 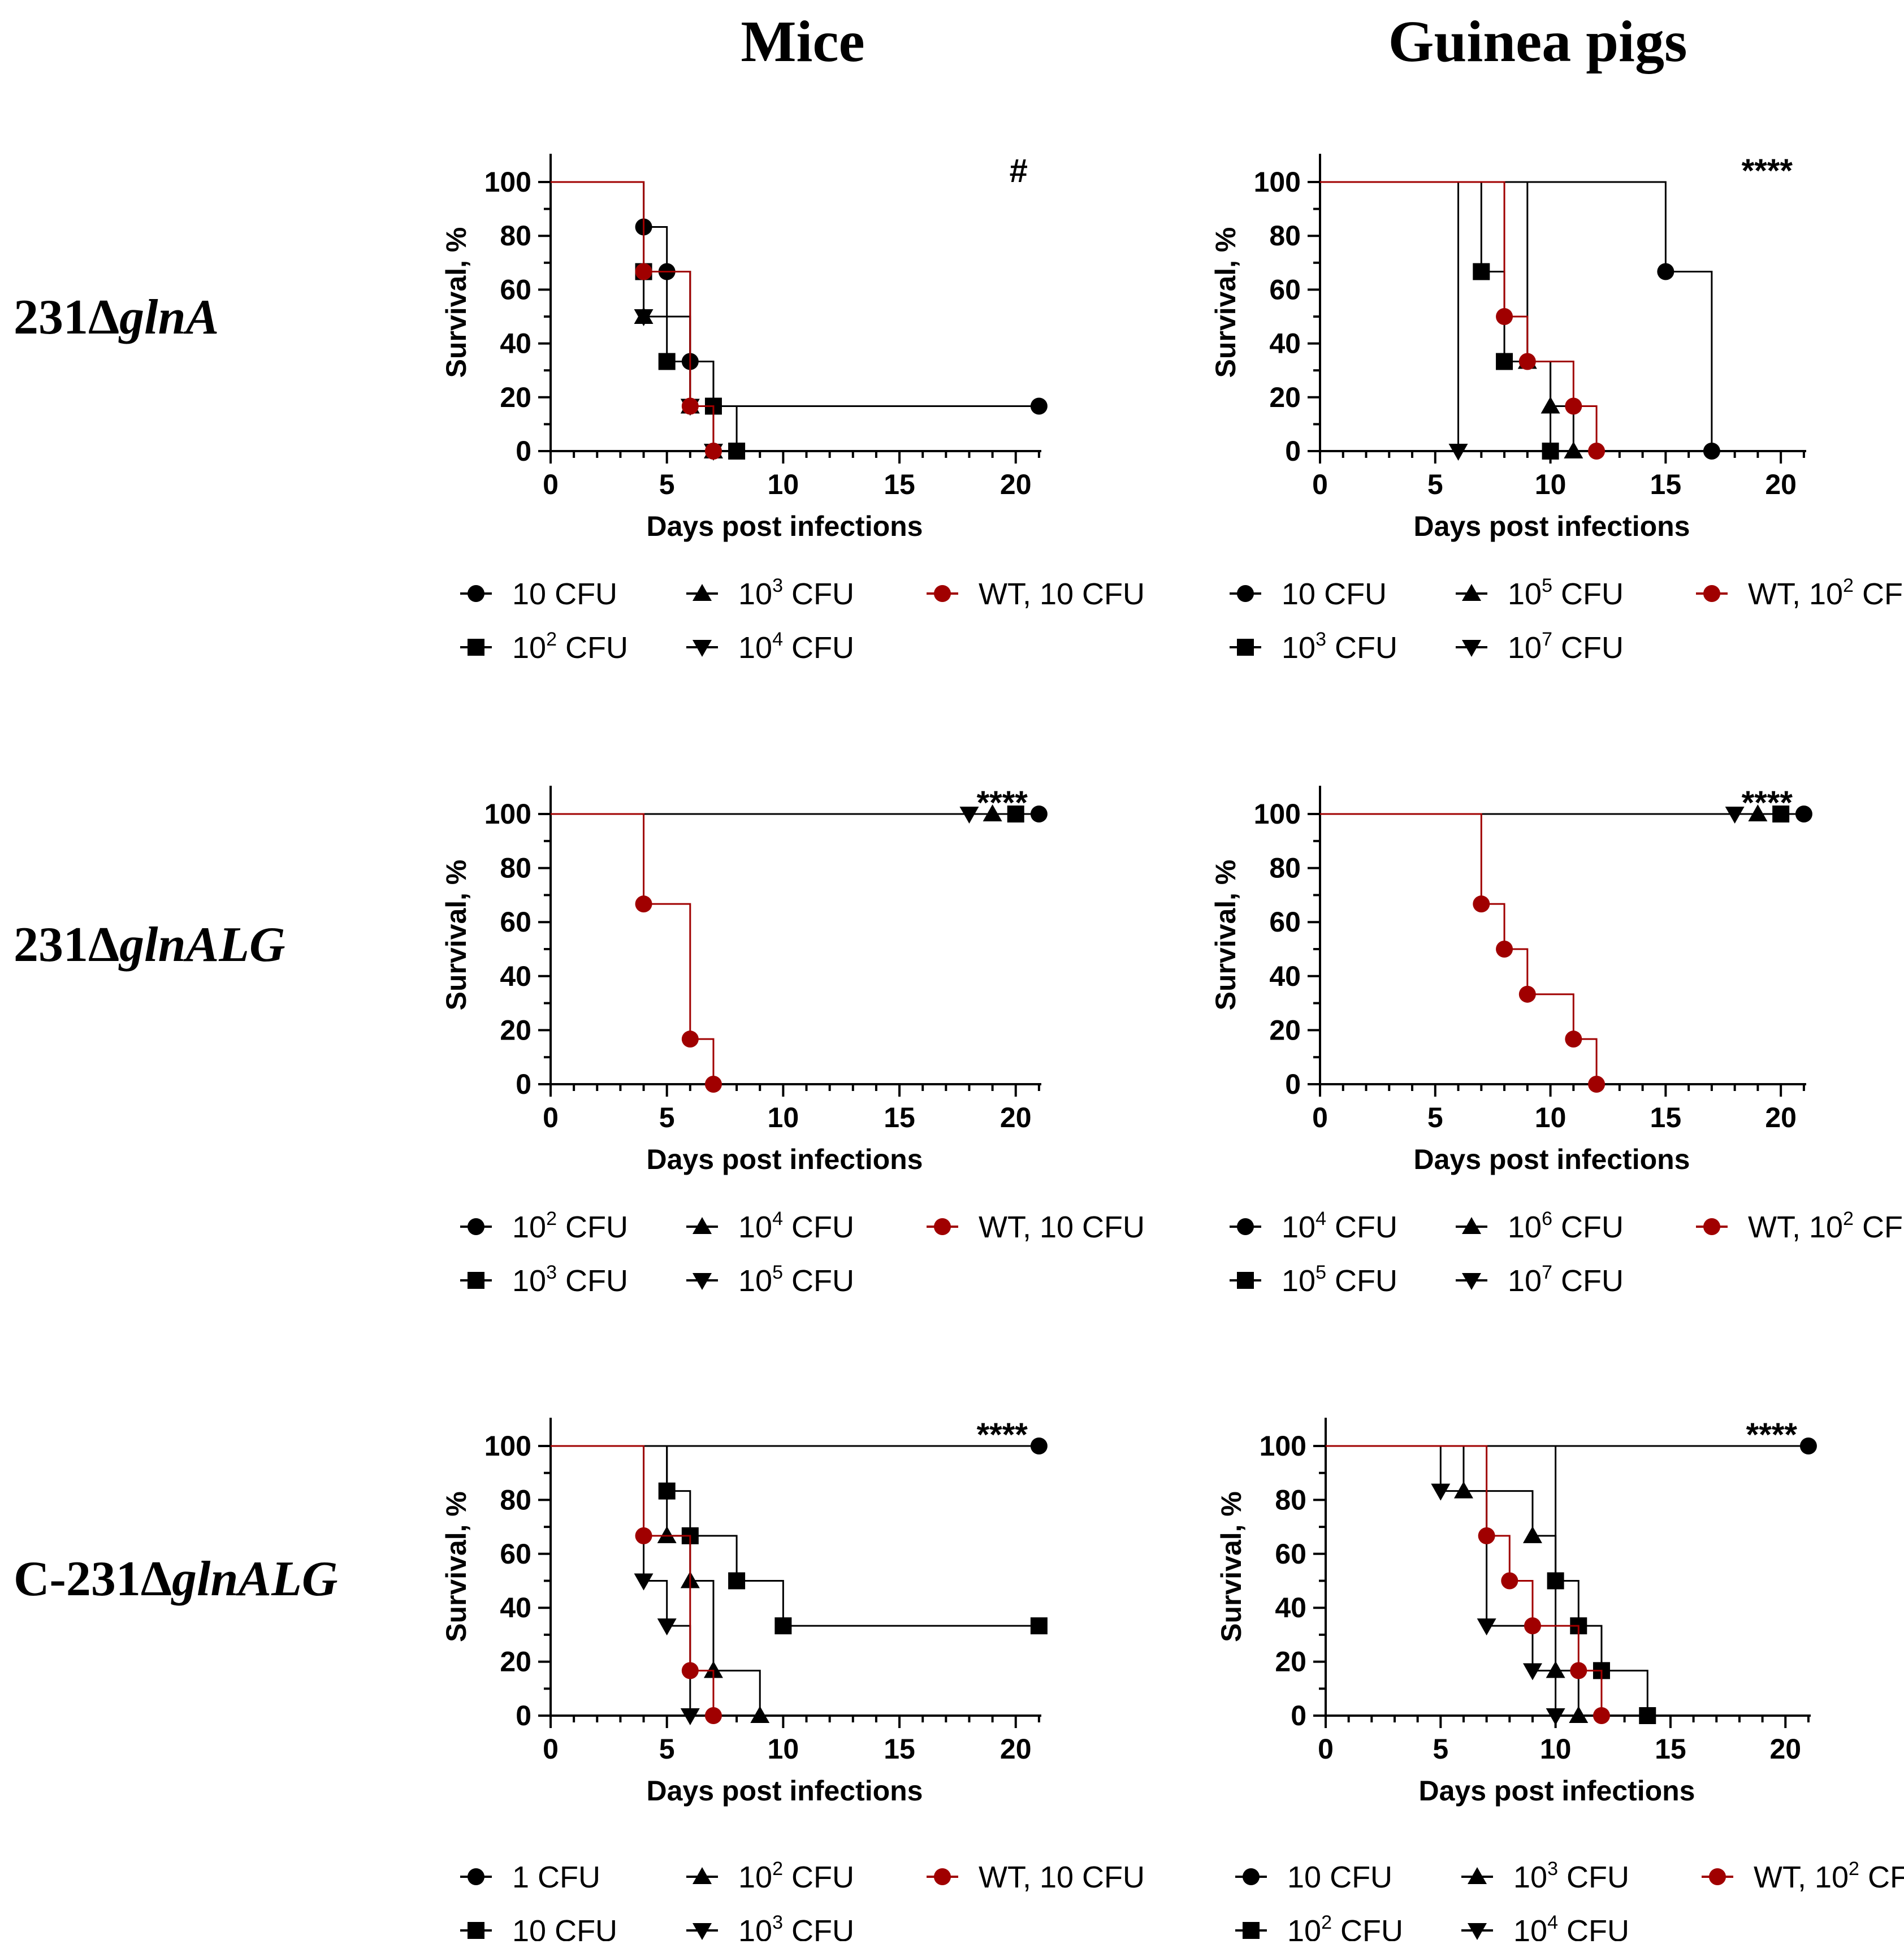 What do you see at coordinates (802, 1901) in the screenshot?
I see `legend: 1 CFU 102 CFU WT, 10 CFU 10 CFU 103 CFU` at bounding box center [802, 1901].